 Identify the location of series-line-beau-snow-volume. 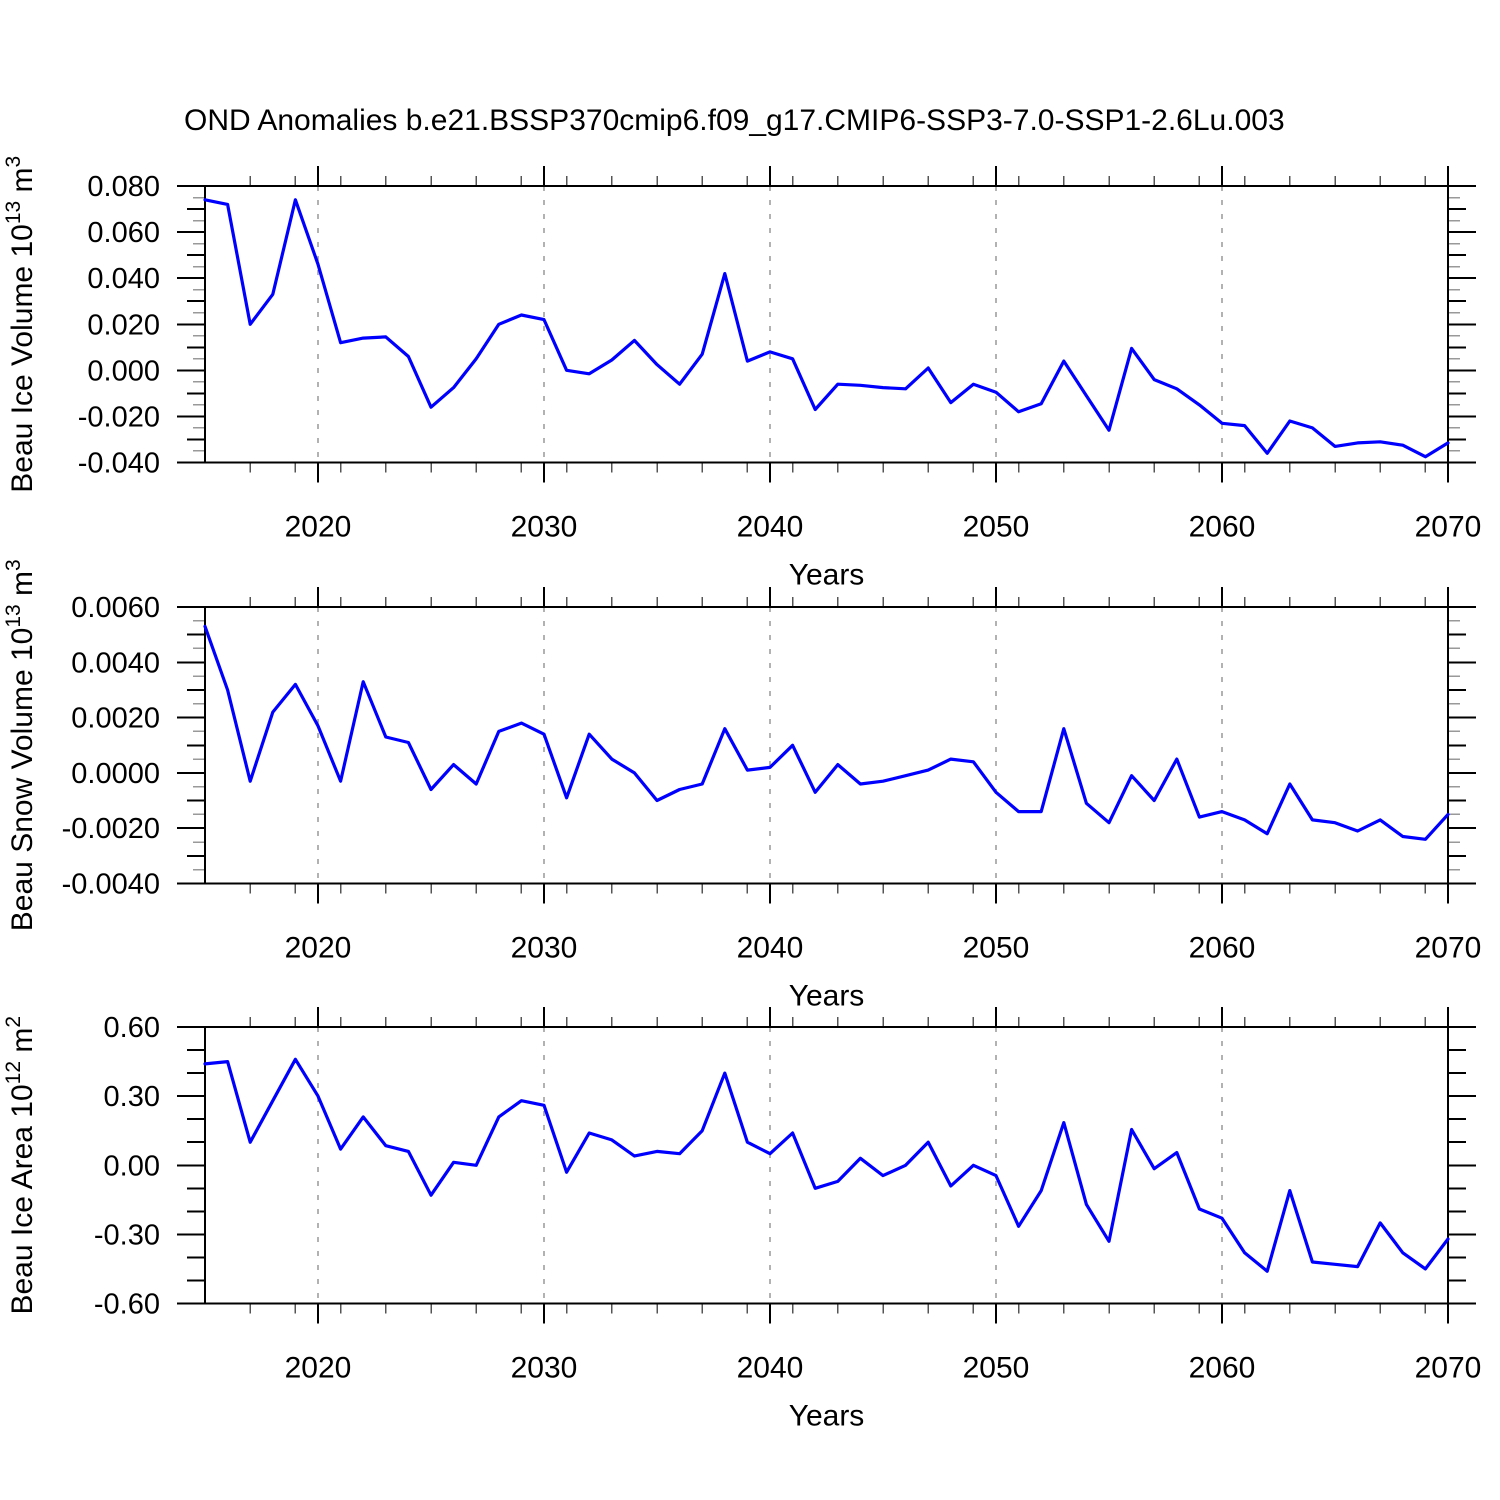
(826, 732).